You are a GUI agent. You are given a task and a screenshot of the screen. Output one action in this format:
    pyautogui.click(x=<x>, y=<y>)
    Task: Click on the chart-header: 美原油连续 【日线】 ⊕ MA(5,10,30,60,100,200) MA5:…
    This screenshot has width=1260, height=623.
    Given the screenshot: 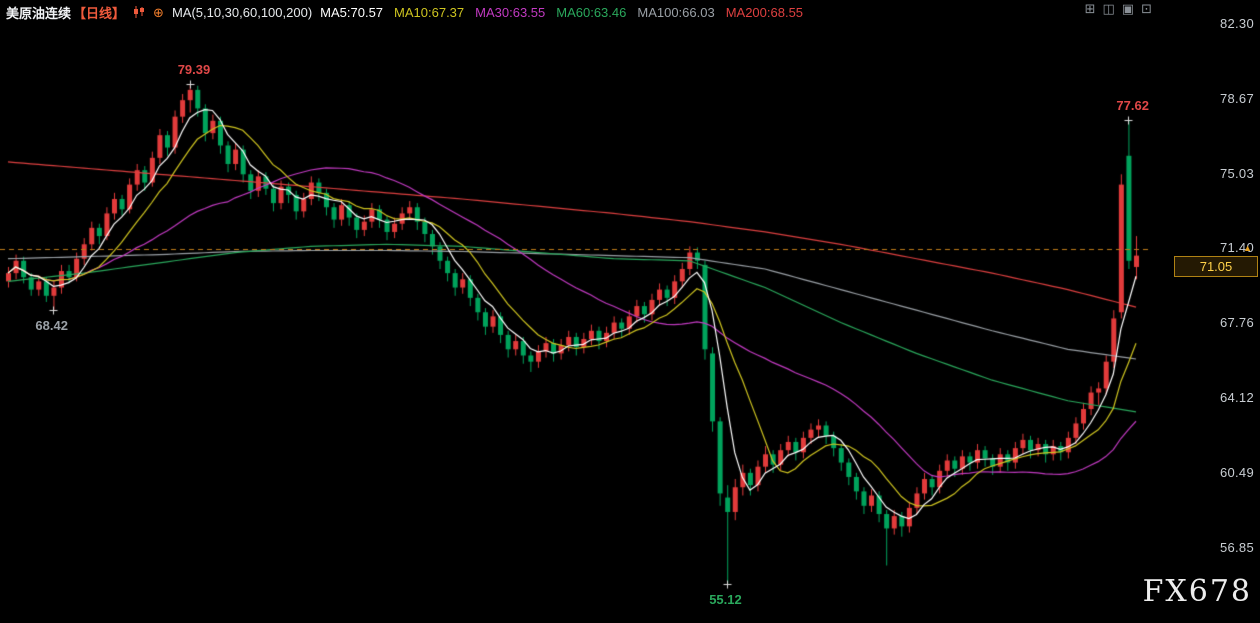 What is the action you would take?
    pyautogui.click(x=410, y=12)
    